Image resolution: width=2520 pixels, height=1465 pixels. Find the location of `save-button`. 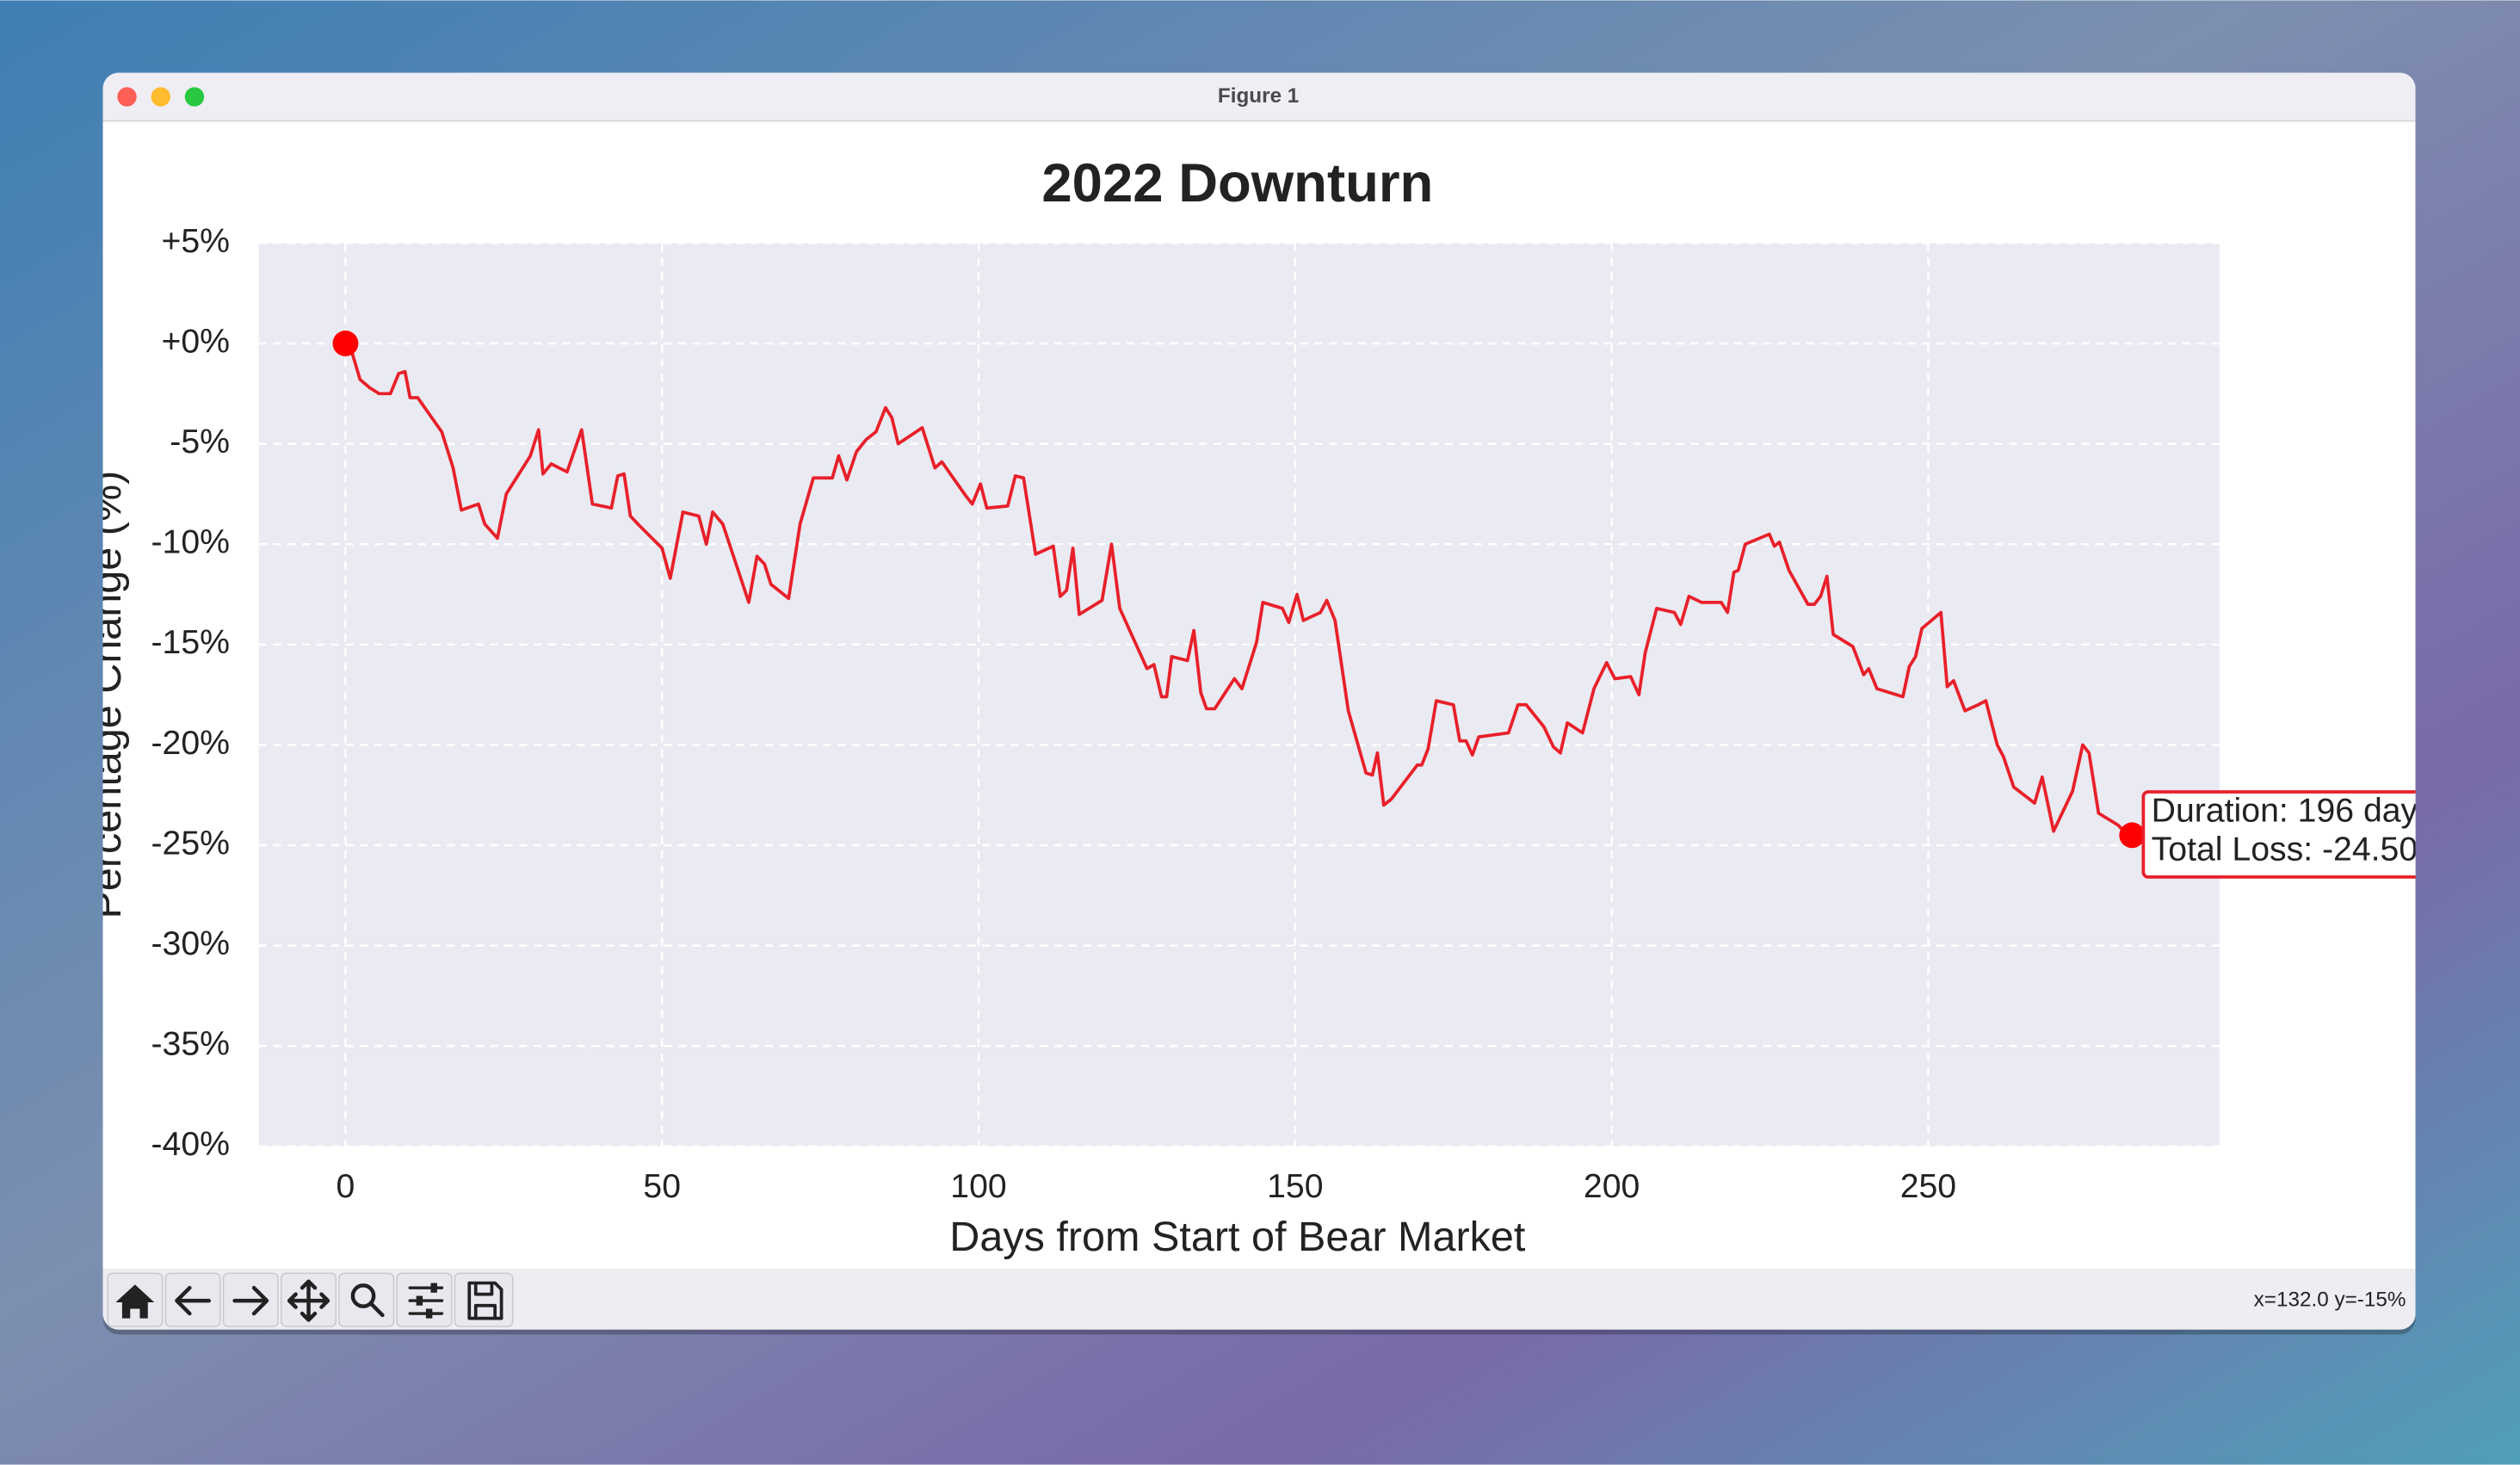

save-button is located at coordinates (484, 1300).